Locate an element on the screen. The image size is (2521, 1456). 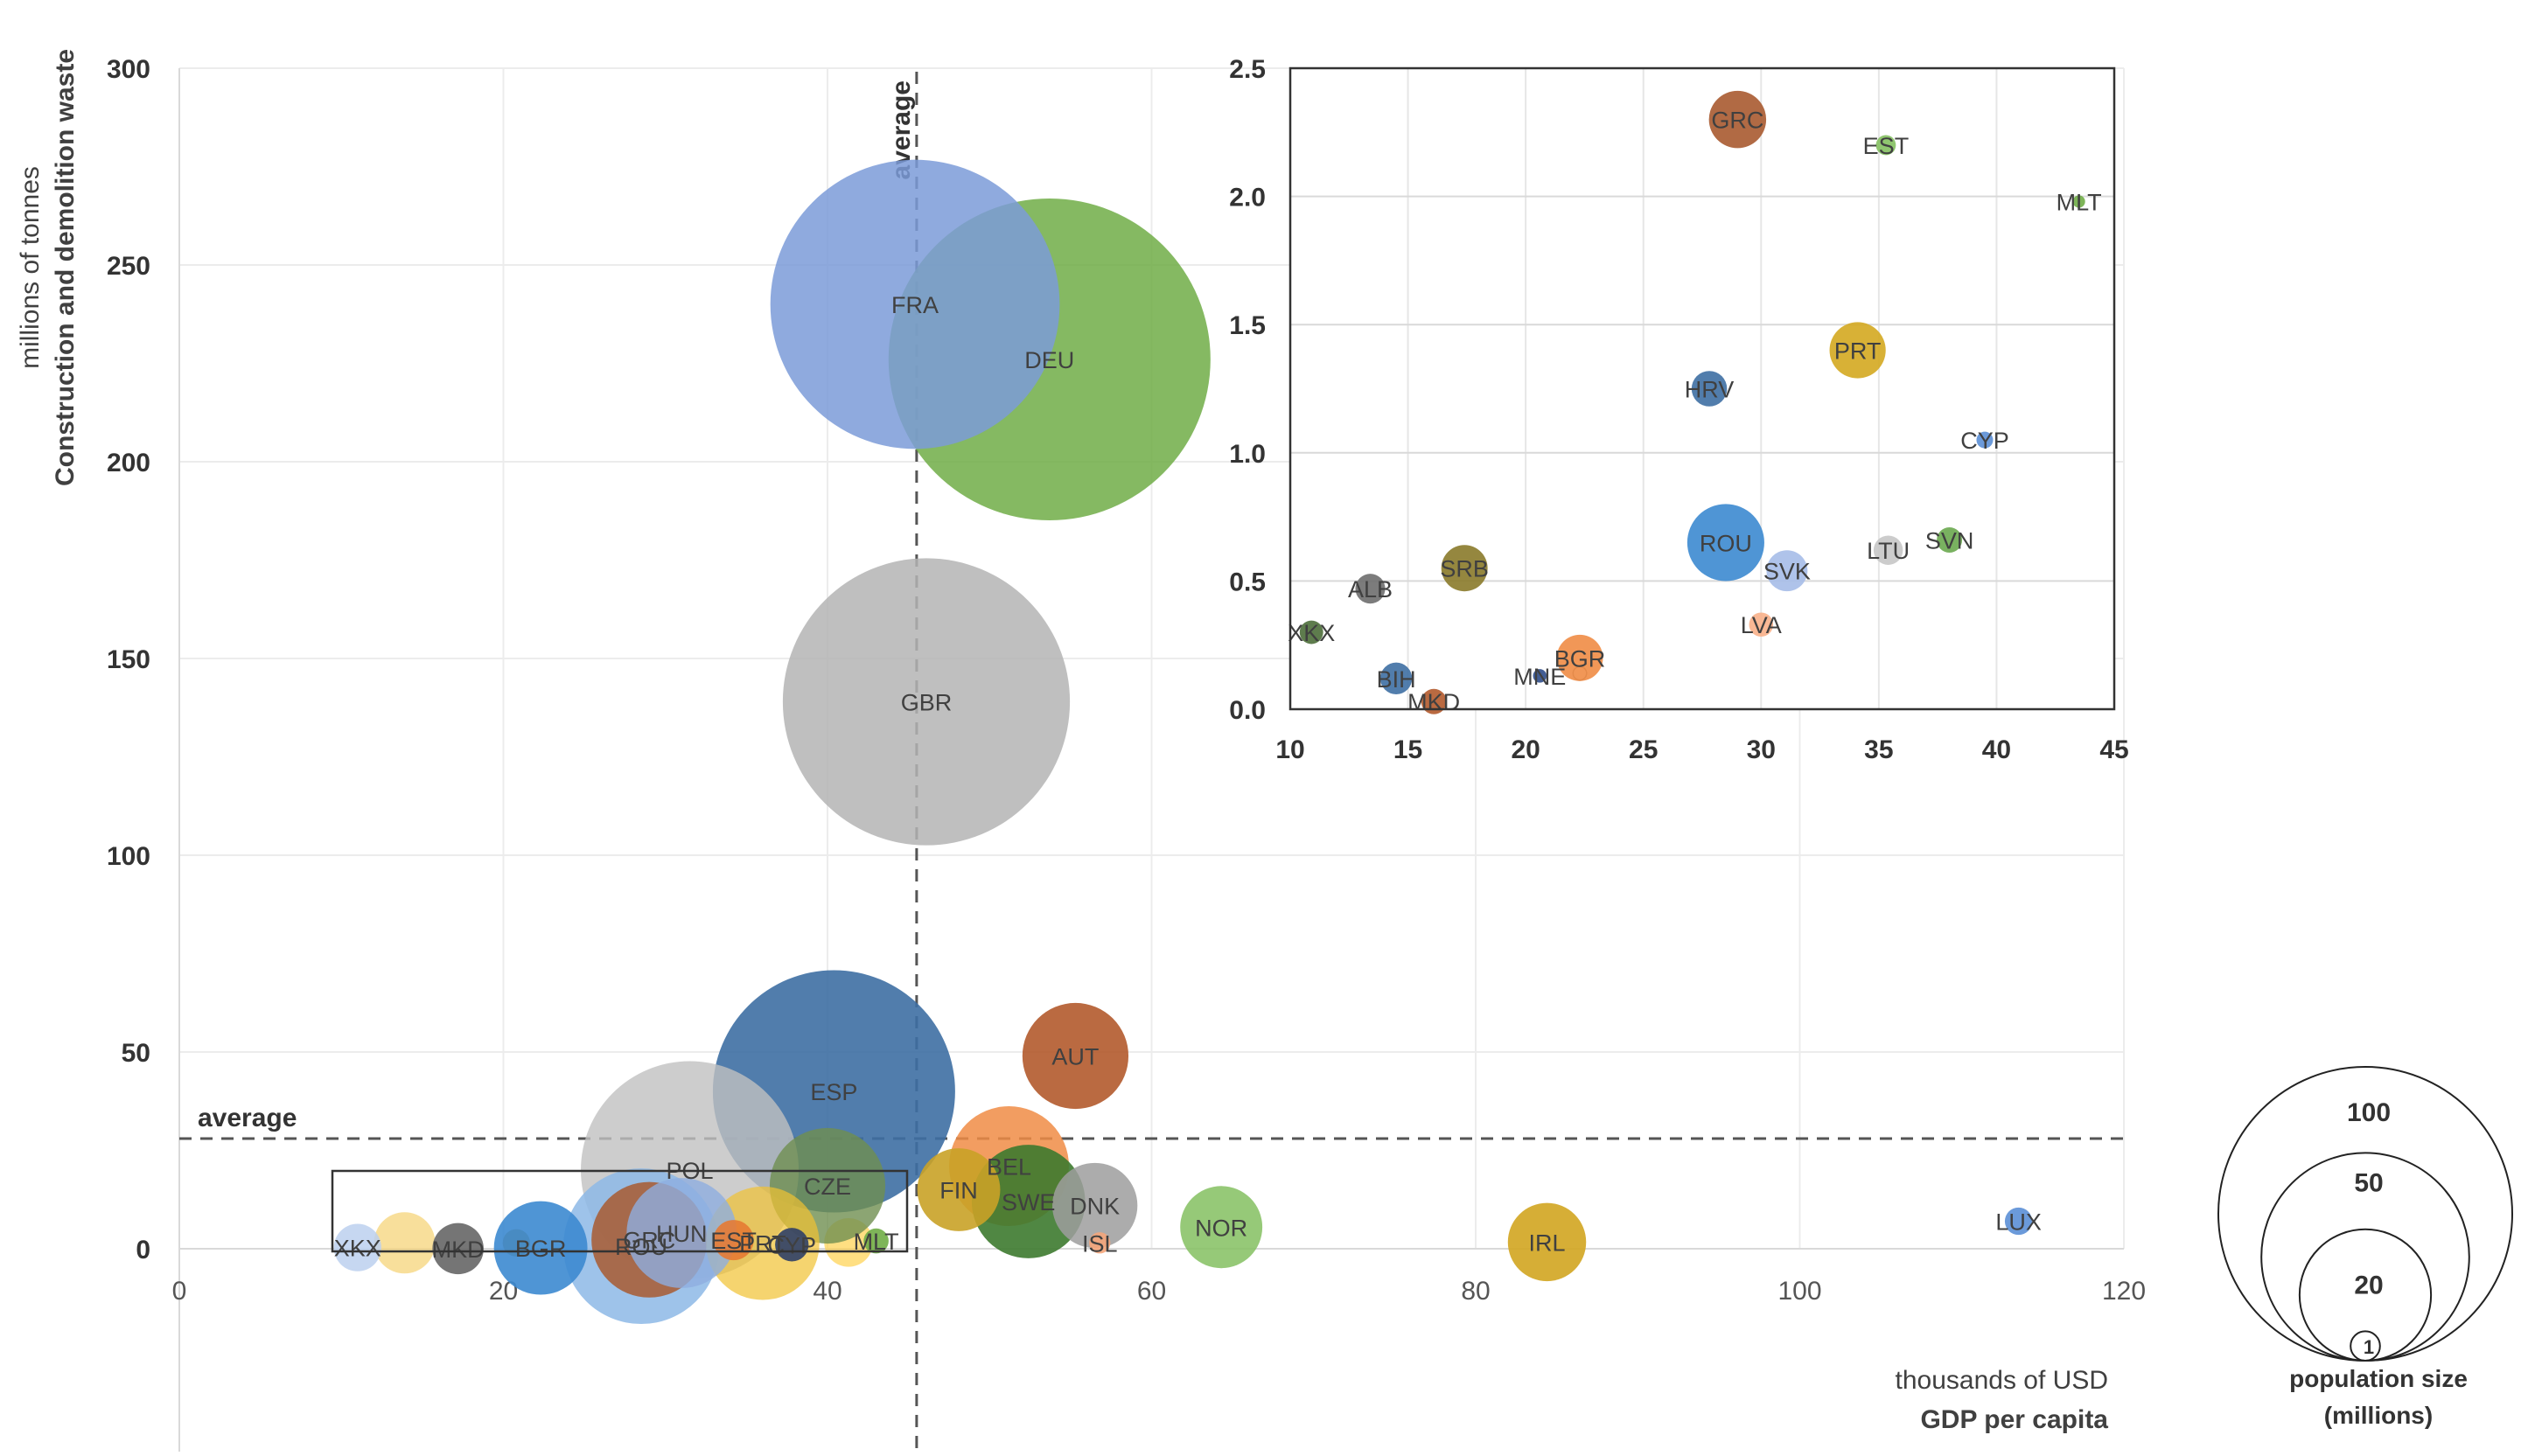
inset-bubble-alb is located at coordinates (1370, 589).